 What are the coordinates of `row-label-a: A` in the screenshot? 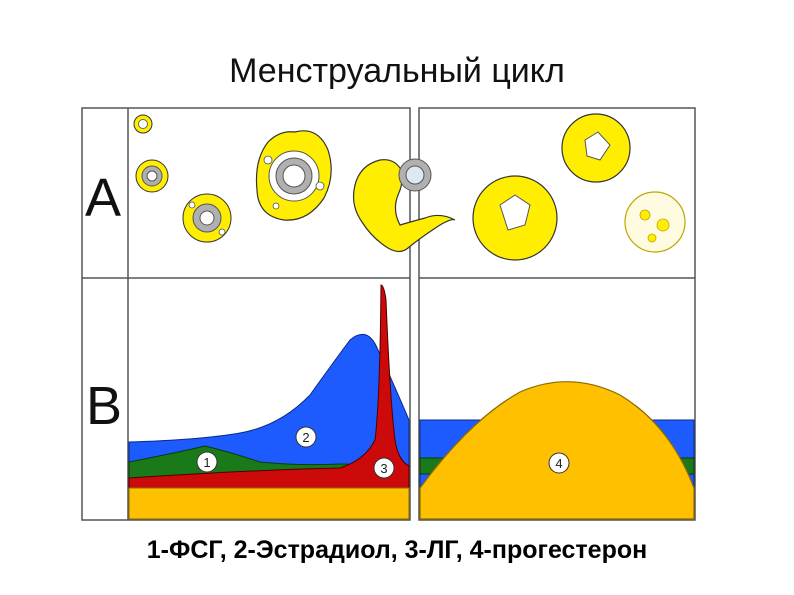 It's located at (103, 198).